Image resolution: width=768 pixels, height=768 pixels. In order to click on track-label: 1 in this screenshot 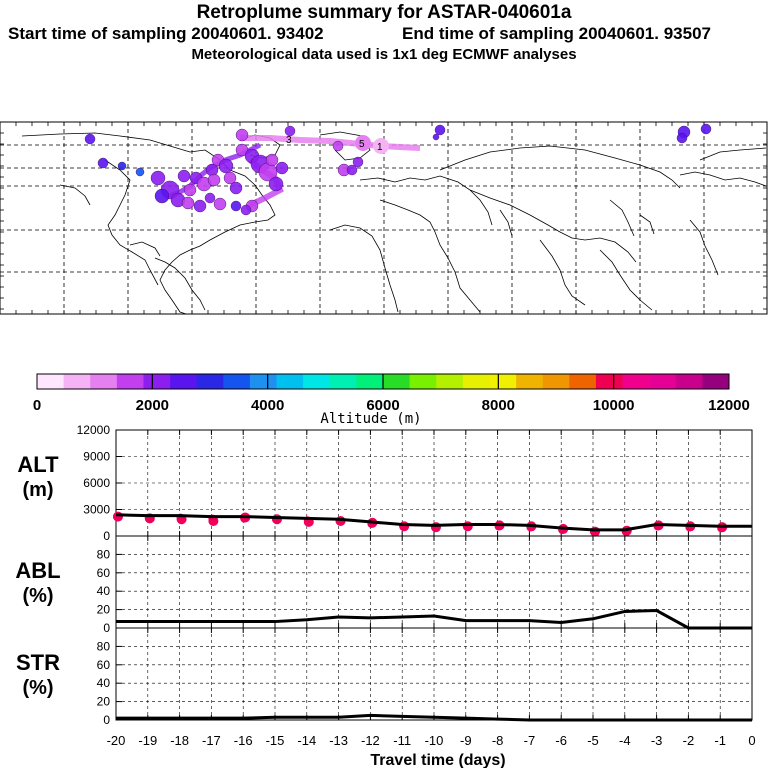, I will do `click(380, 147)`.